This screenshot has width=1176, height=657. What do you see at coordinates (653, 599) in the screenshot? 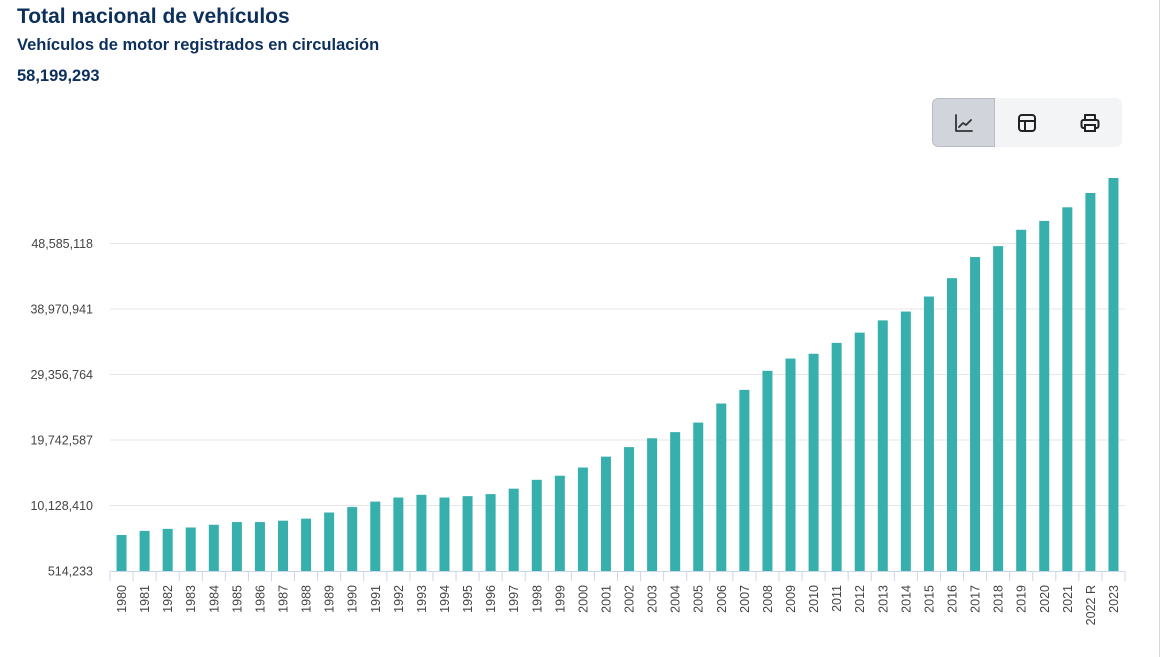
I see `x-tick-label: 2003` at bounding box center [653, 599].